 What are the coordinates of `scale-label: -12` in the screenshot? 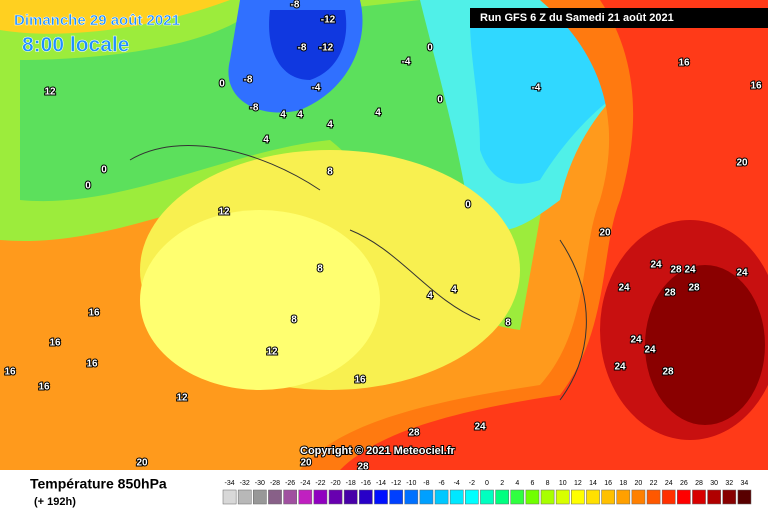 It's located at (396, 483).